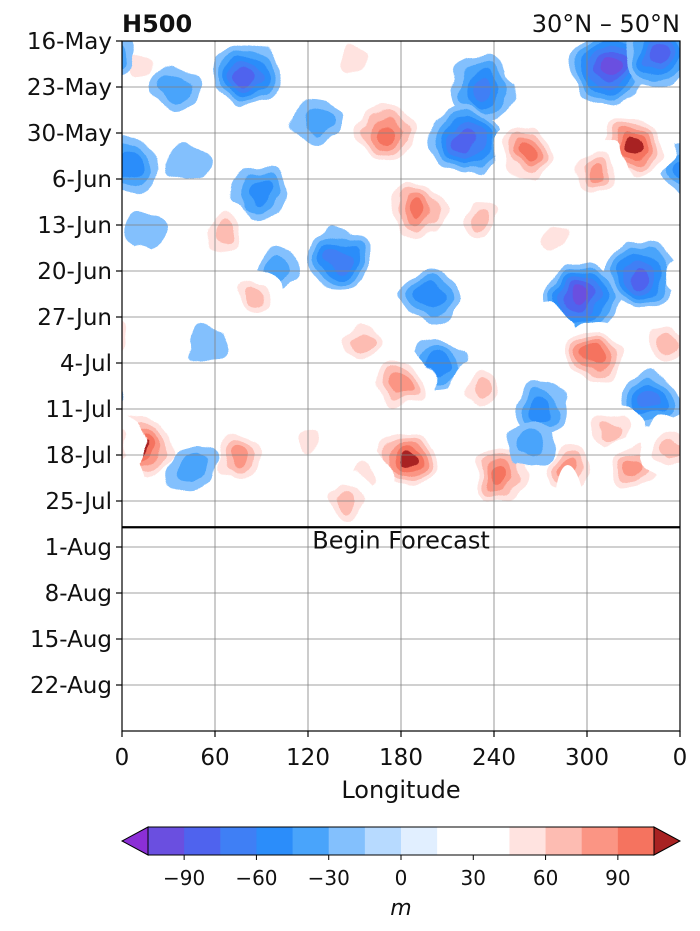  I want to click on colorbar: −90 −60 −30 0 30 60 90, so click(401, 858).